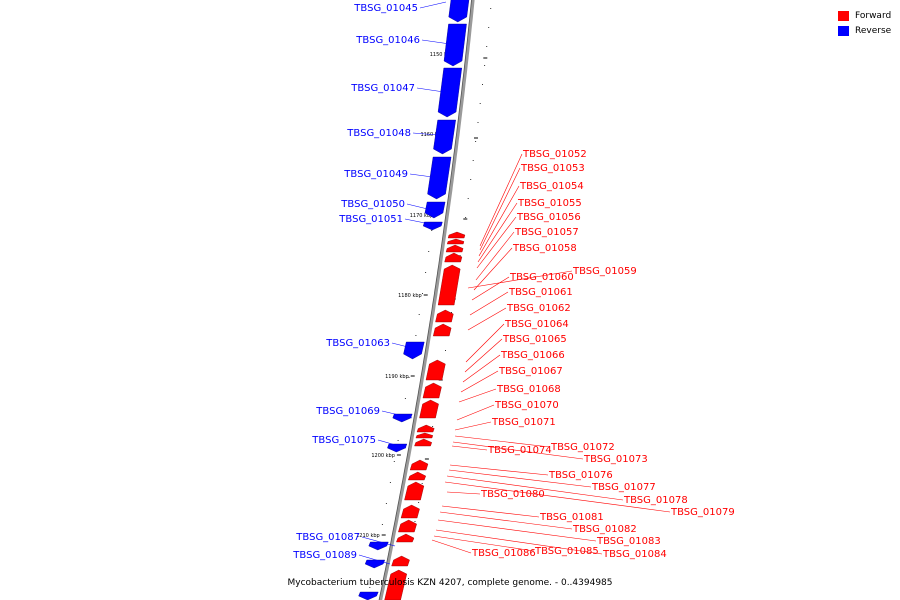 The width and height of the screenshot is (900, 600). What do you see at coordinates (548, 217) in the screenshot?
I see `forward-gene-label: TBSG_01056` at bounding box center [548, 217].